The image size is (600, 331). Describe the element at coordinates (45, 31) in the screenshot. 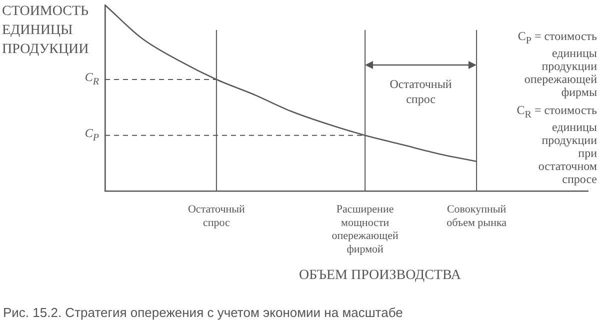

I see `y-axis-title: СТОИМОСТЬ ЕДИНИЦЫ ПРОДУКЦИИ` at that location.